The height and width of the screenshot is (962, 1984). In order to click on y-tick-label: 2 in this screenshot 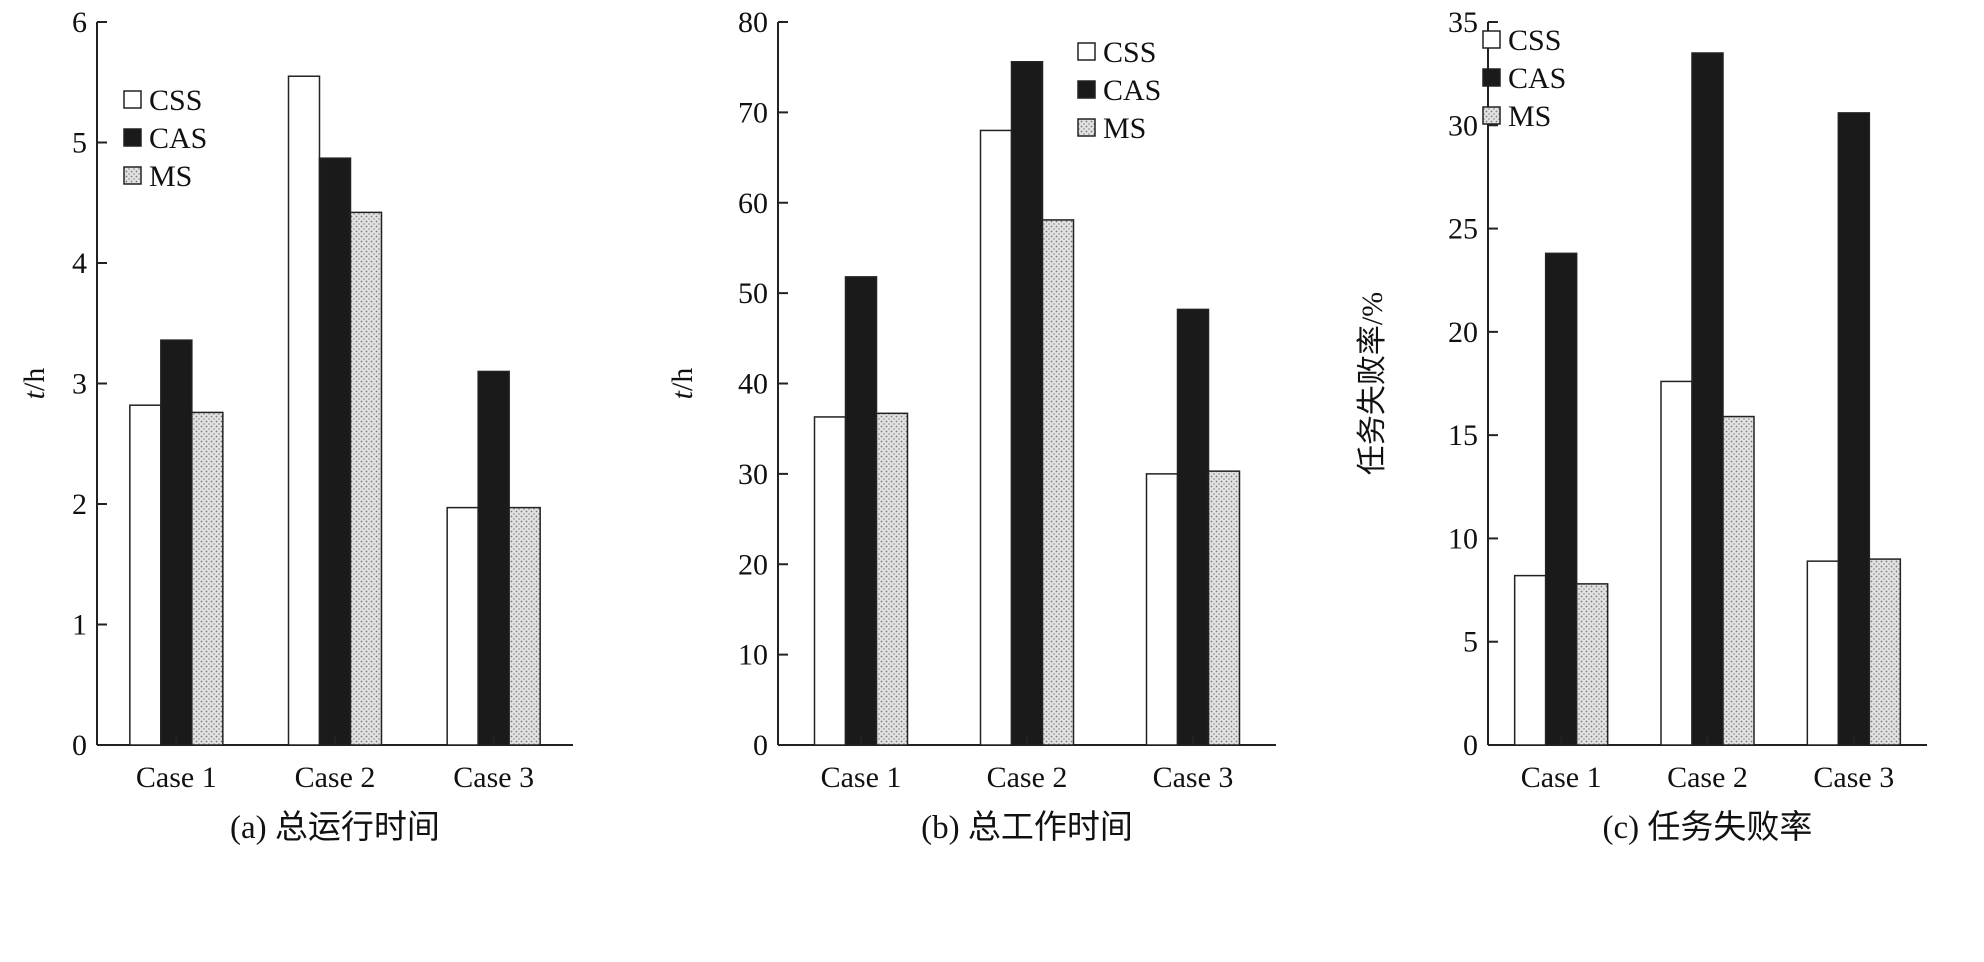, I will do `click(79, 504)`.